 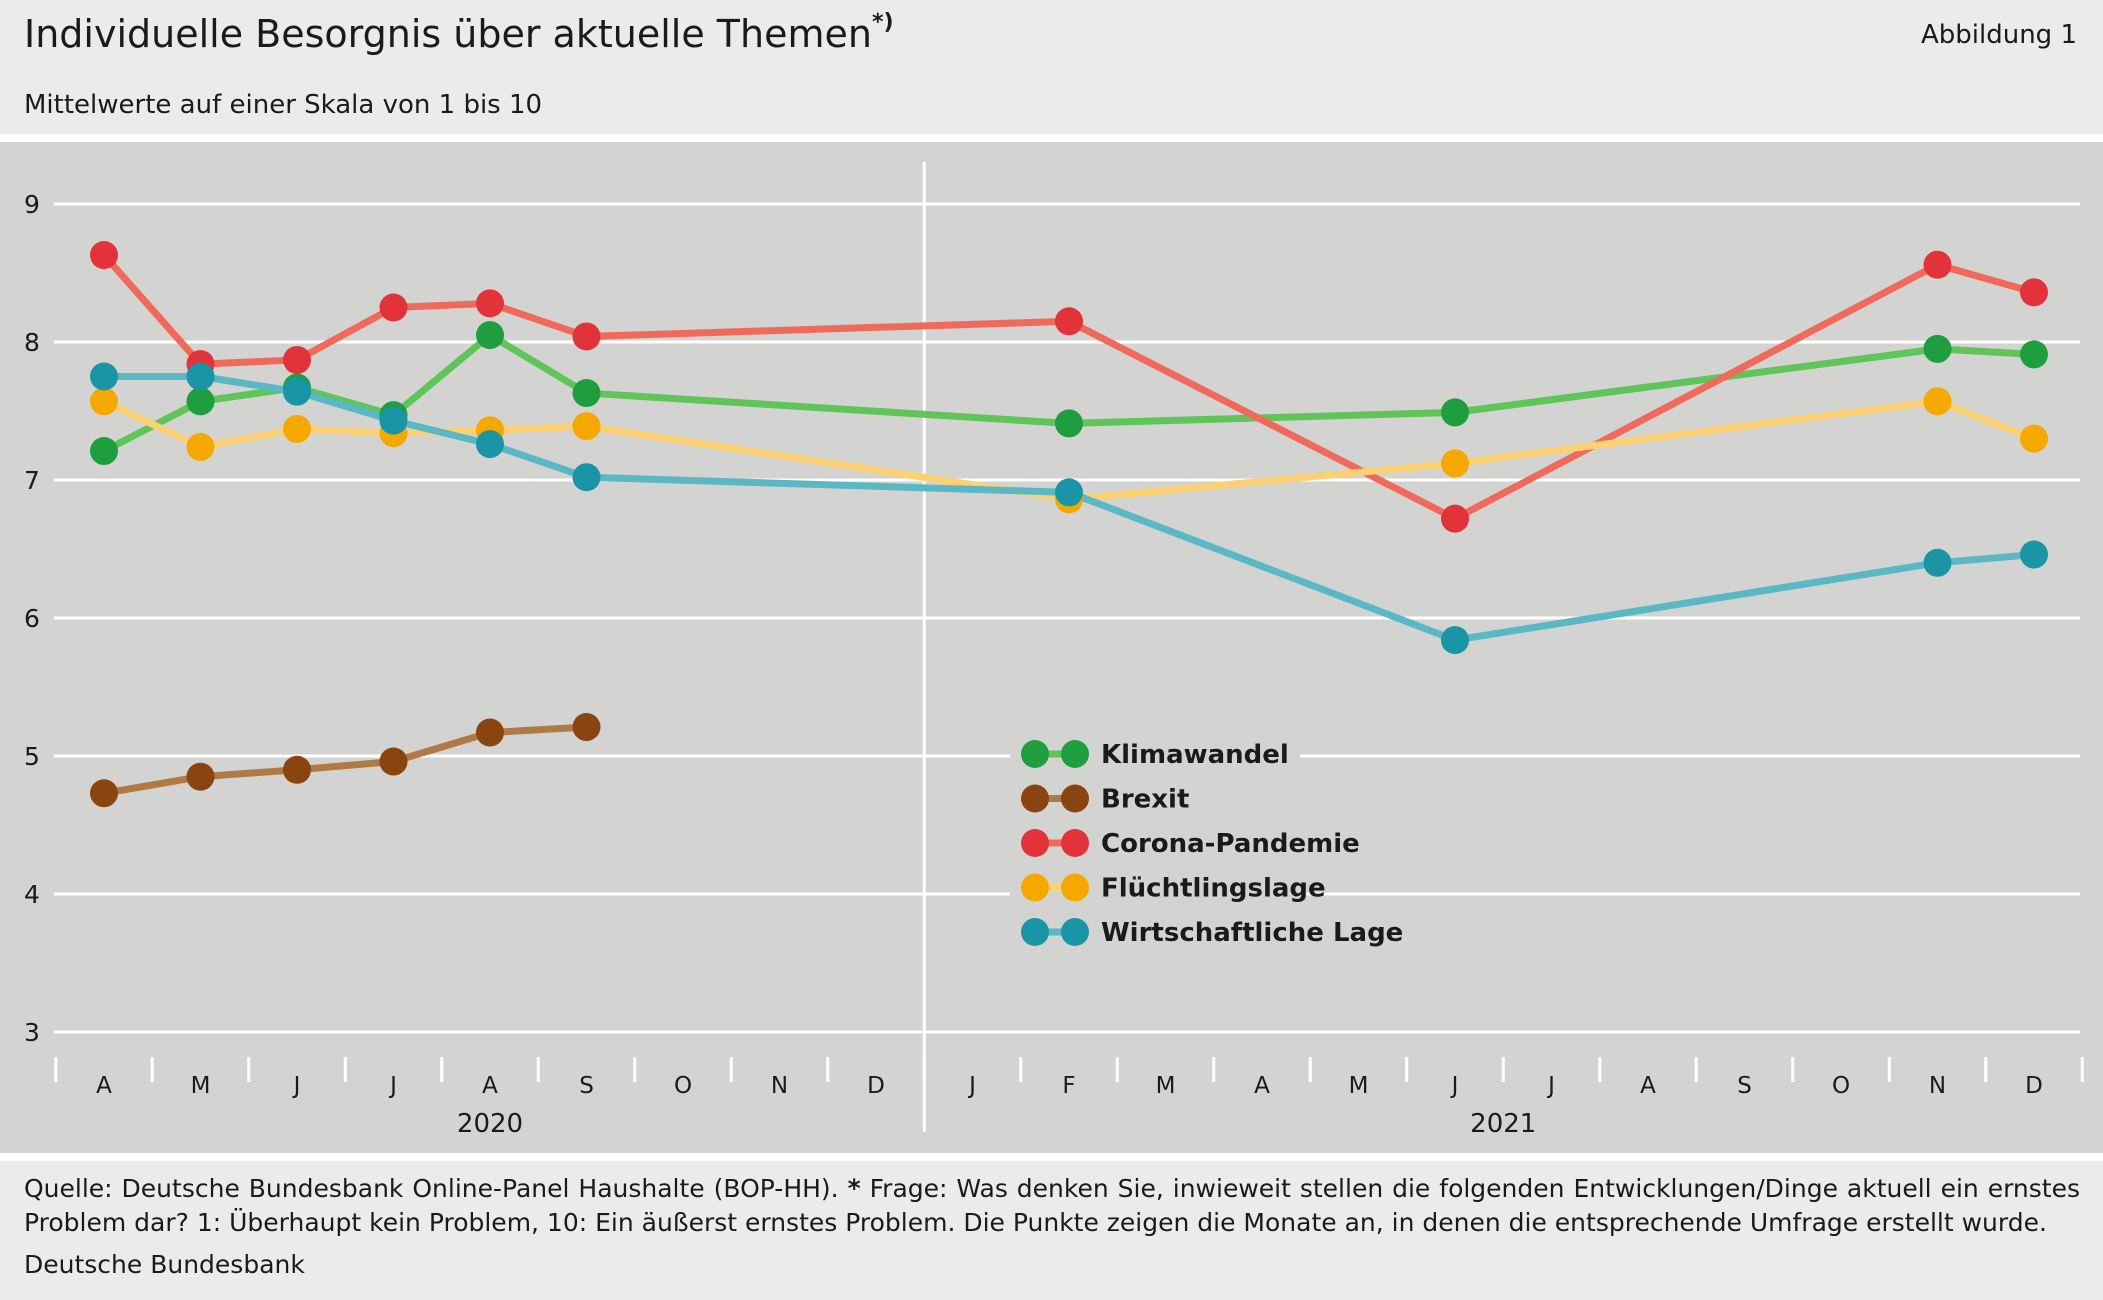 What do you see at coordinates (490, 1124) in the screenshot?
I see `year-label: 2020` at bounding box center [490, 1124].